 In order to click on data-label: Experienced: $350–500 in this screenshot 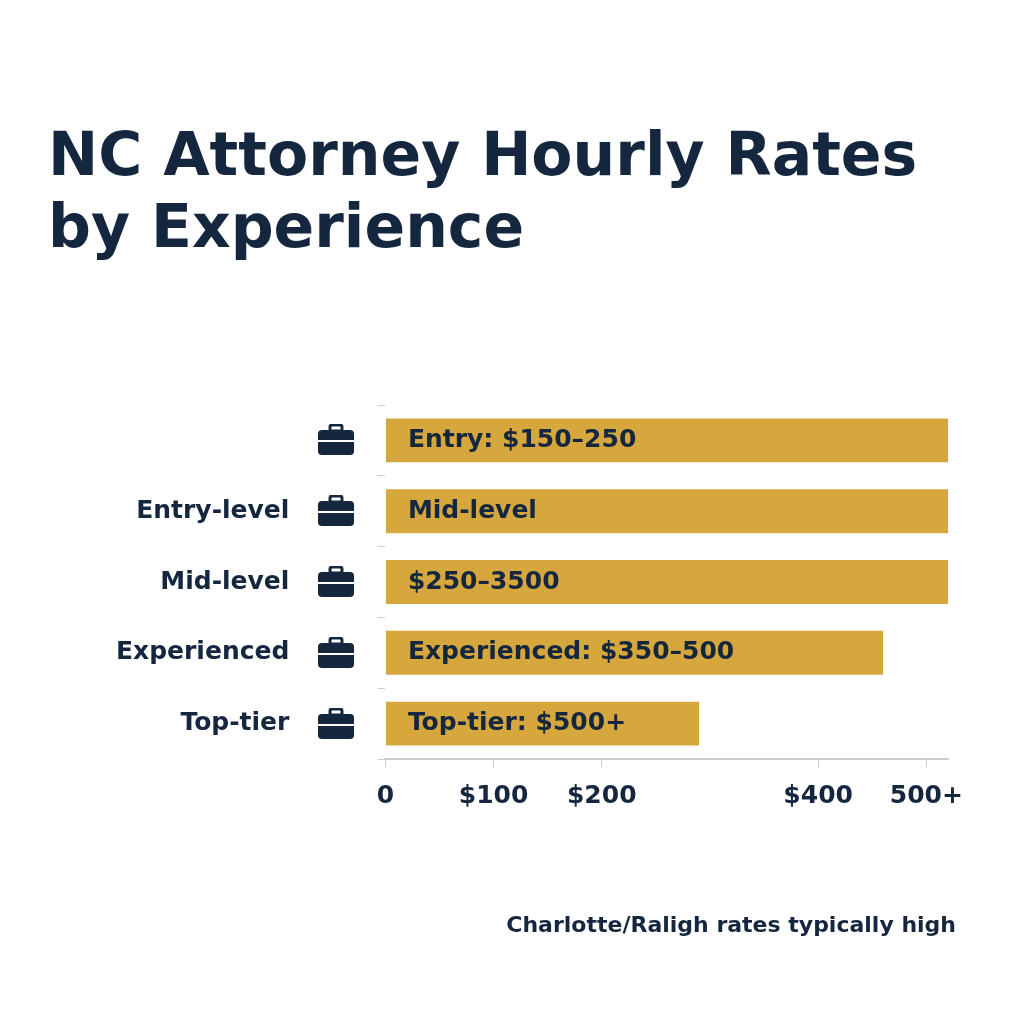, I will do `click(571, 651)`.